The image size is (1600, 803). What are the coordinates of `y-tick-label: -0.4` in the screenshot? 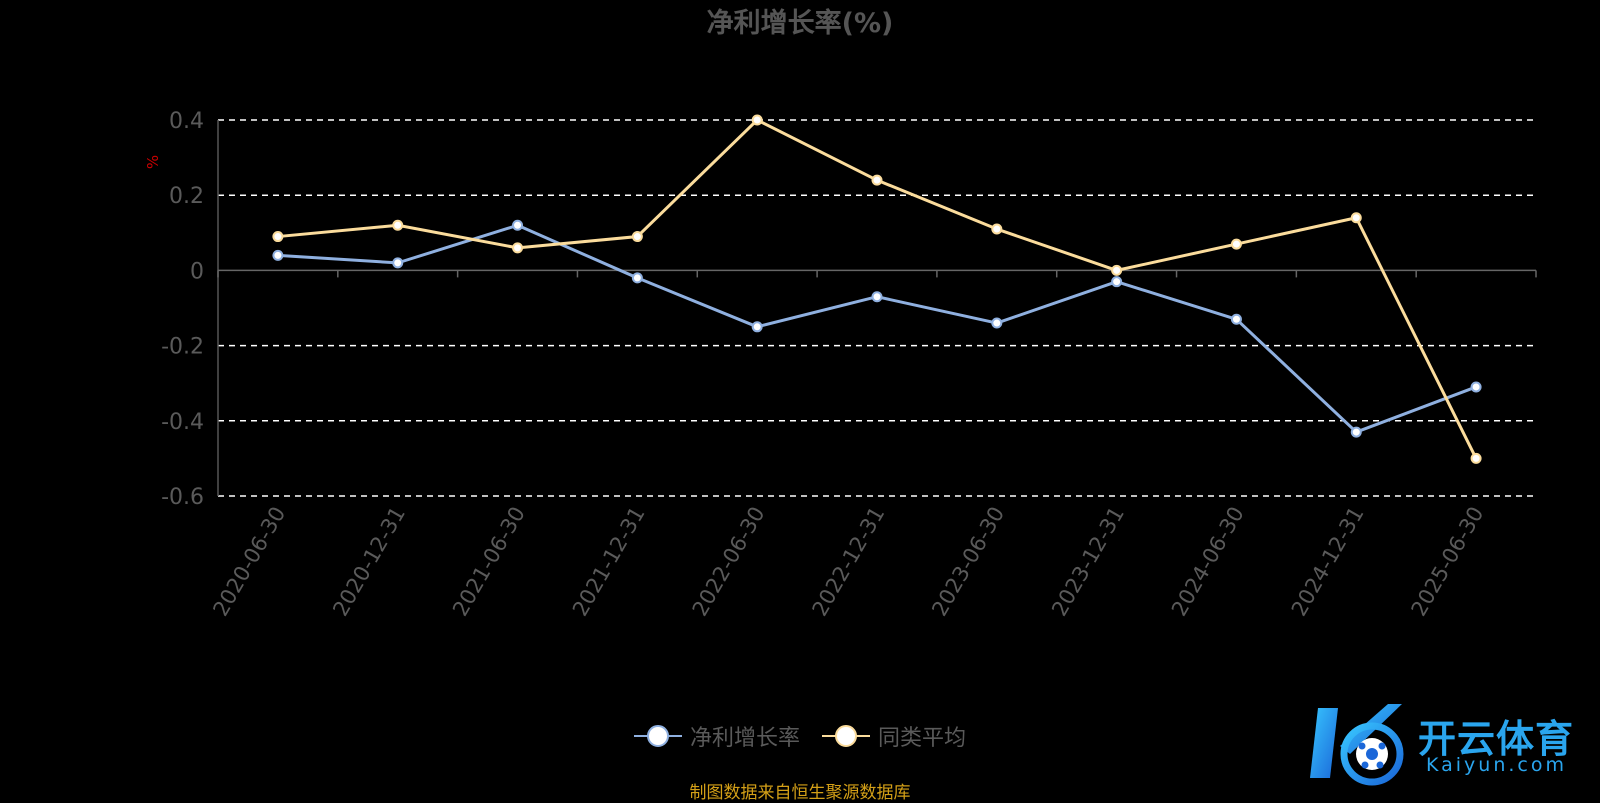 It's located at (182, 422).